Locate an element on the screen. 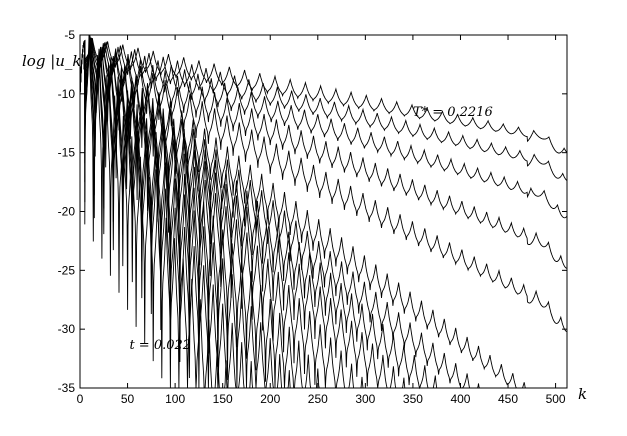 This screenshot has height=436, width=627. x-tick-label: 200 is located at coordinates (270, 399).